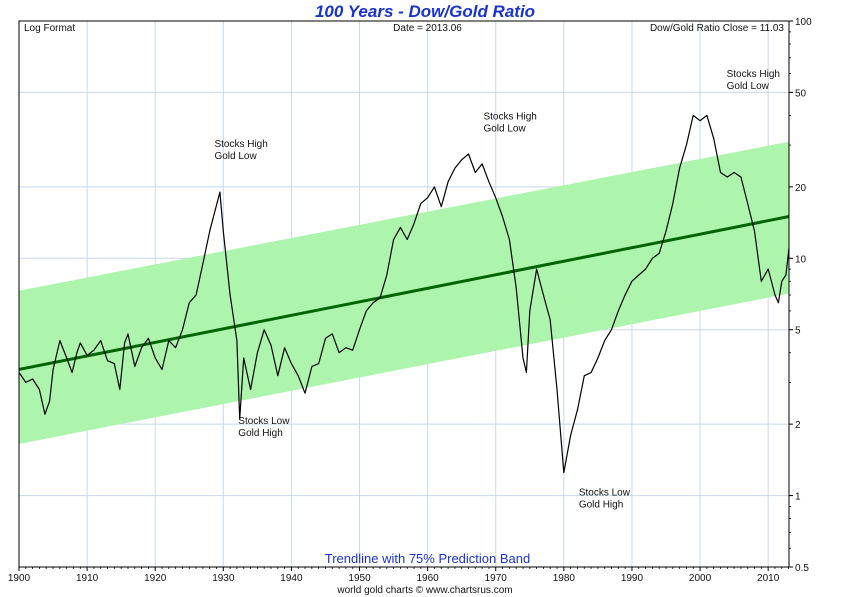  Describe the element at coordinates (798, 497) in the screenshot. I see `y-tick-label: 1` at that location.